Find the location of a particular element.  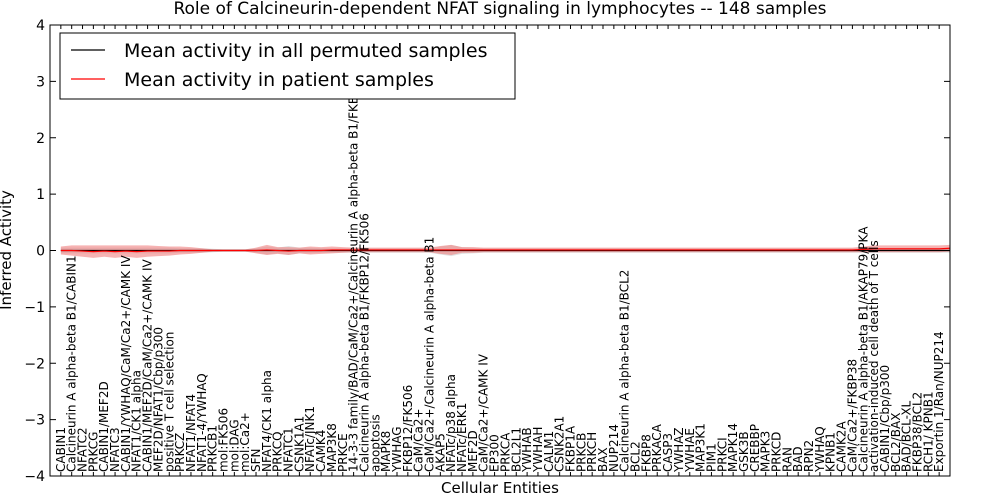

x-tick-label: NUP214 is located at coordinates (614, 448).